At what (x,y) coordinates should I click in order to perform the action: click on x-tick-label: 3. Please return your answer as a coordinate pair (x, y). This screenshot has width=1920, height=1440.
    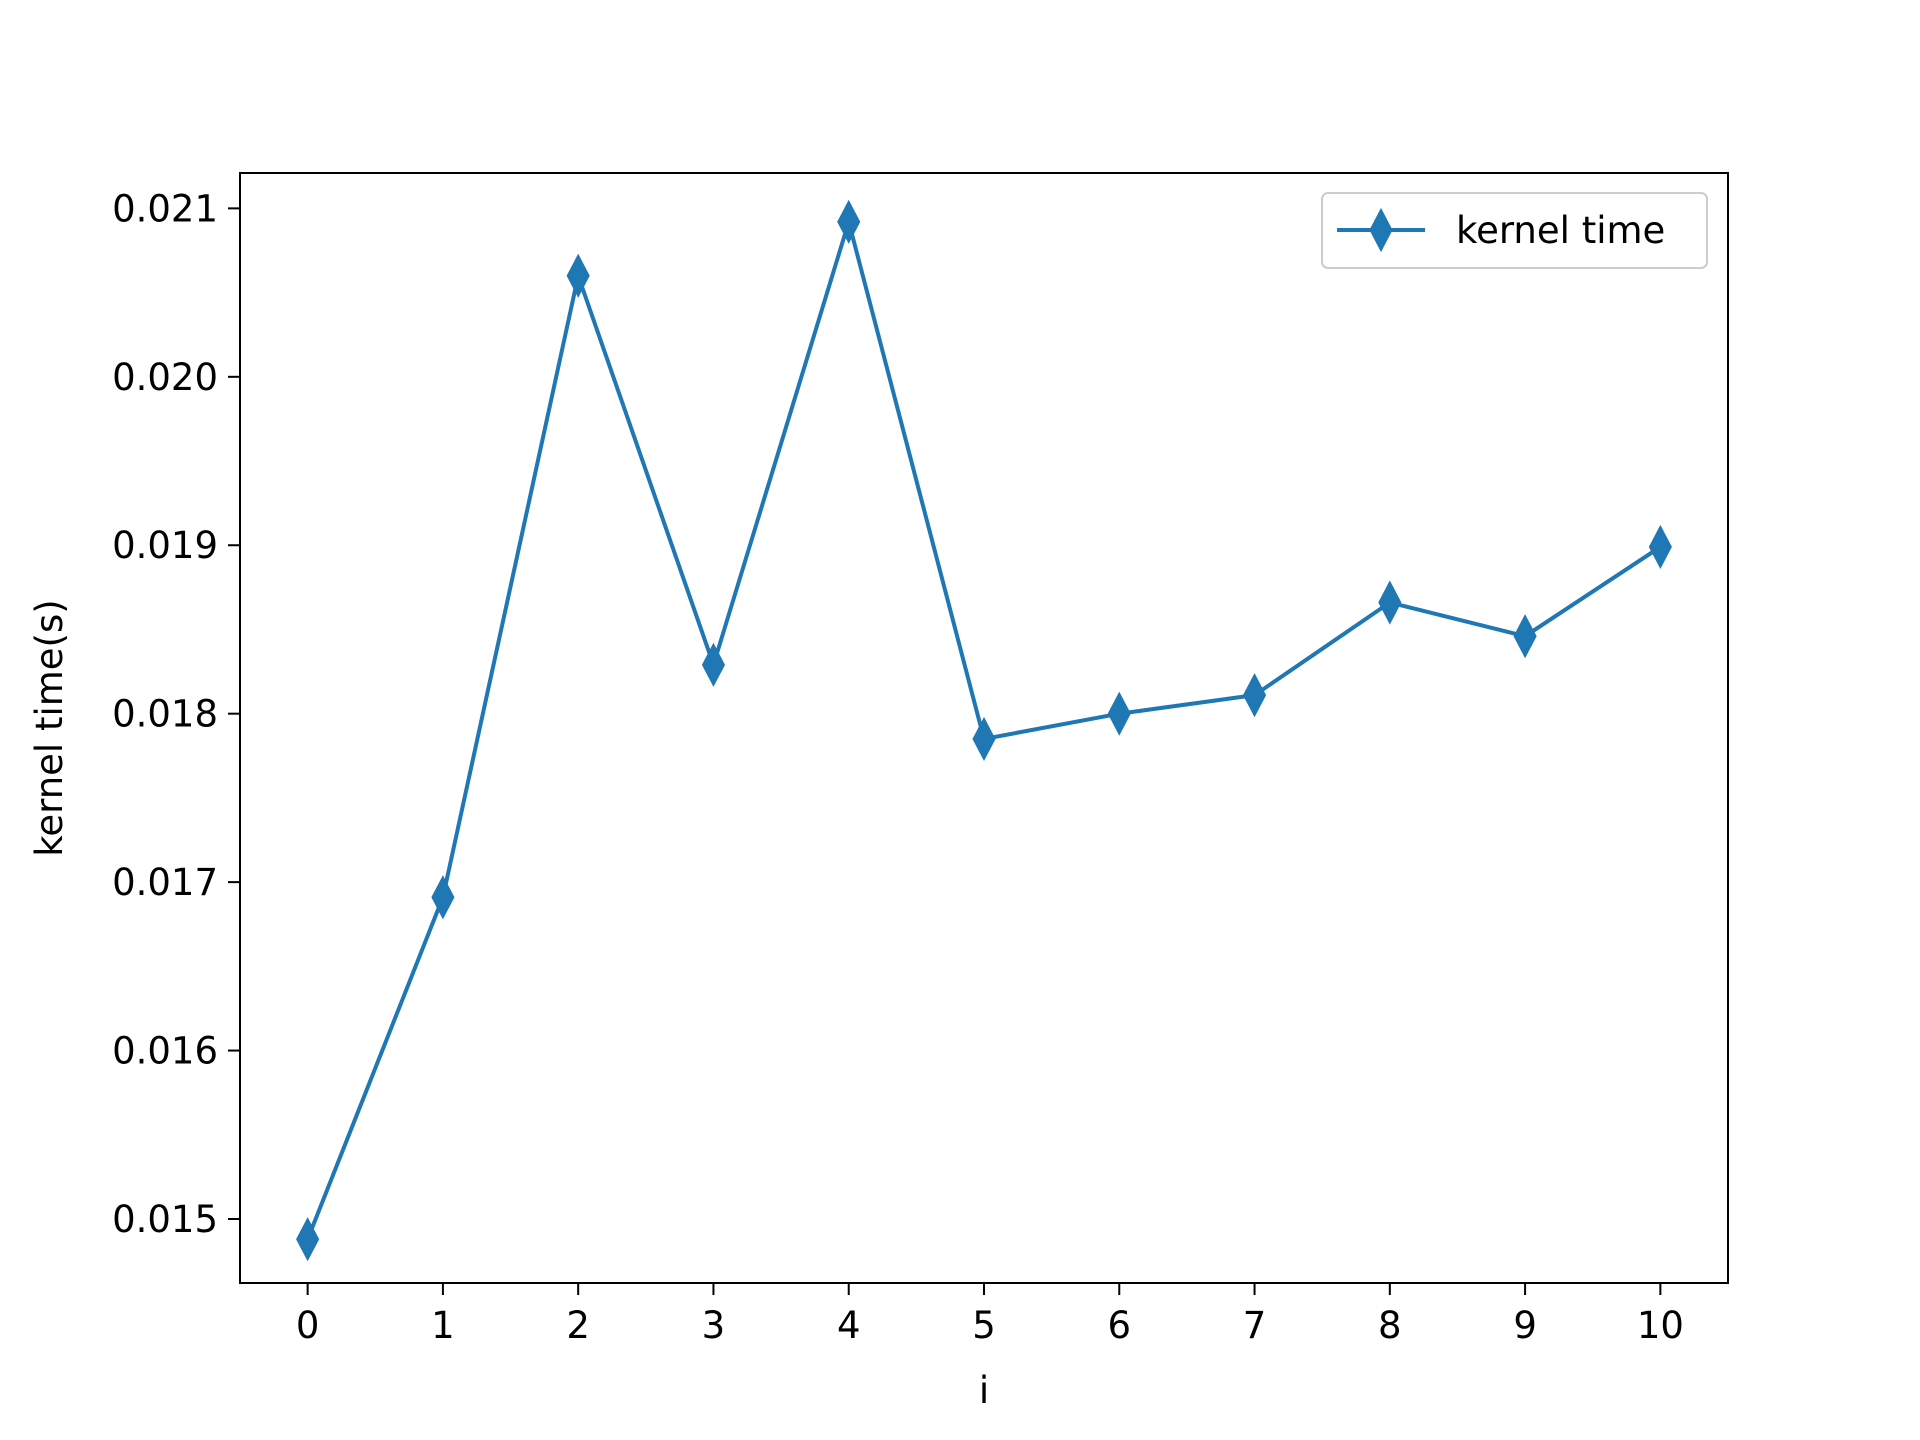
    Looking at the image, I should click on (714, 1325).